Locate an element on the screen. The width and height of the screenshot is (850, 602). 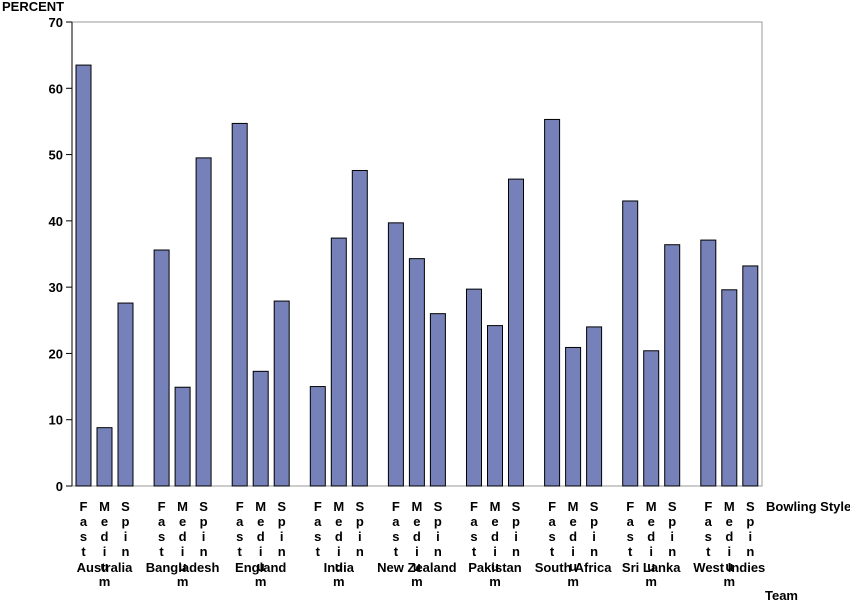
bar-england-fast is located at coordinates (239, 304).